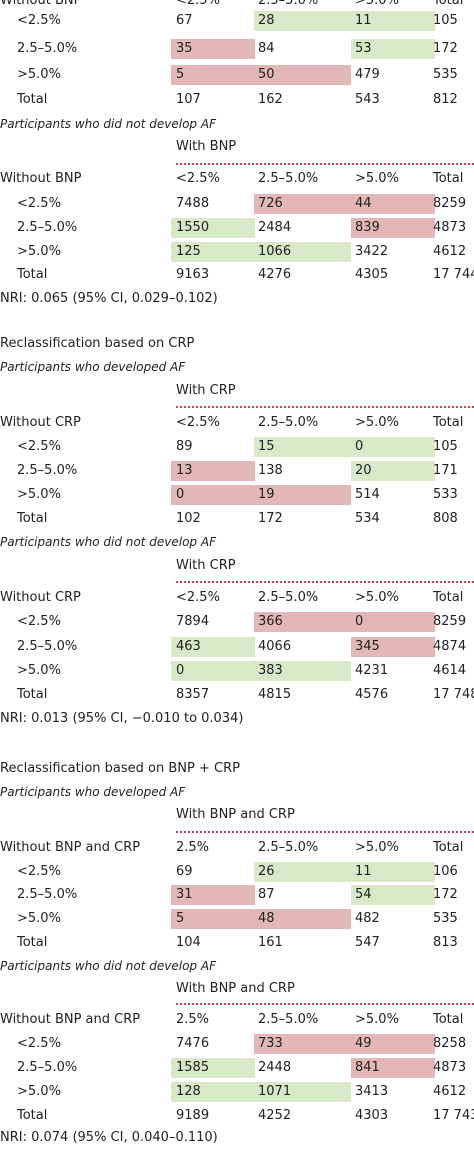 The width and height of the screenshot is (474, 1152). I want to click on table-cell: 53, so click(363, 48).